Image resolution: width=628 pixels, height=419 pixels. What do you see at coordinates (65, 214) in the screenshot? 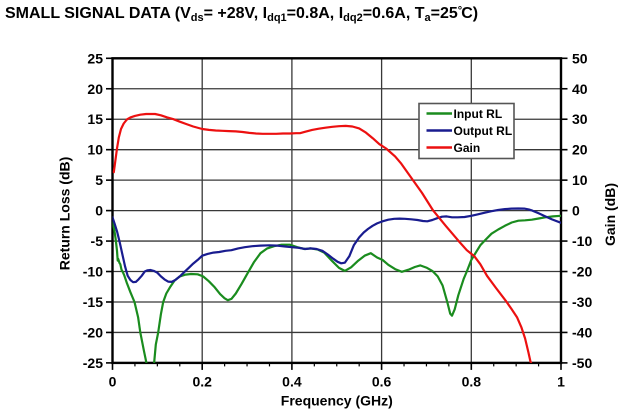
I see `svg-text: Return Loss (dB)` at bounding box center [65, 214].